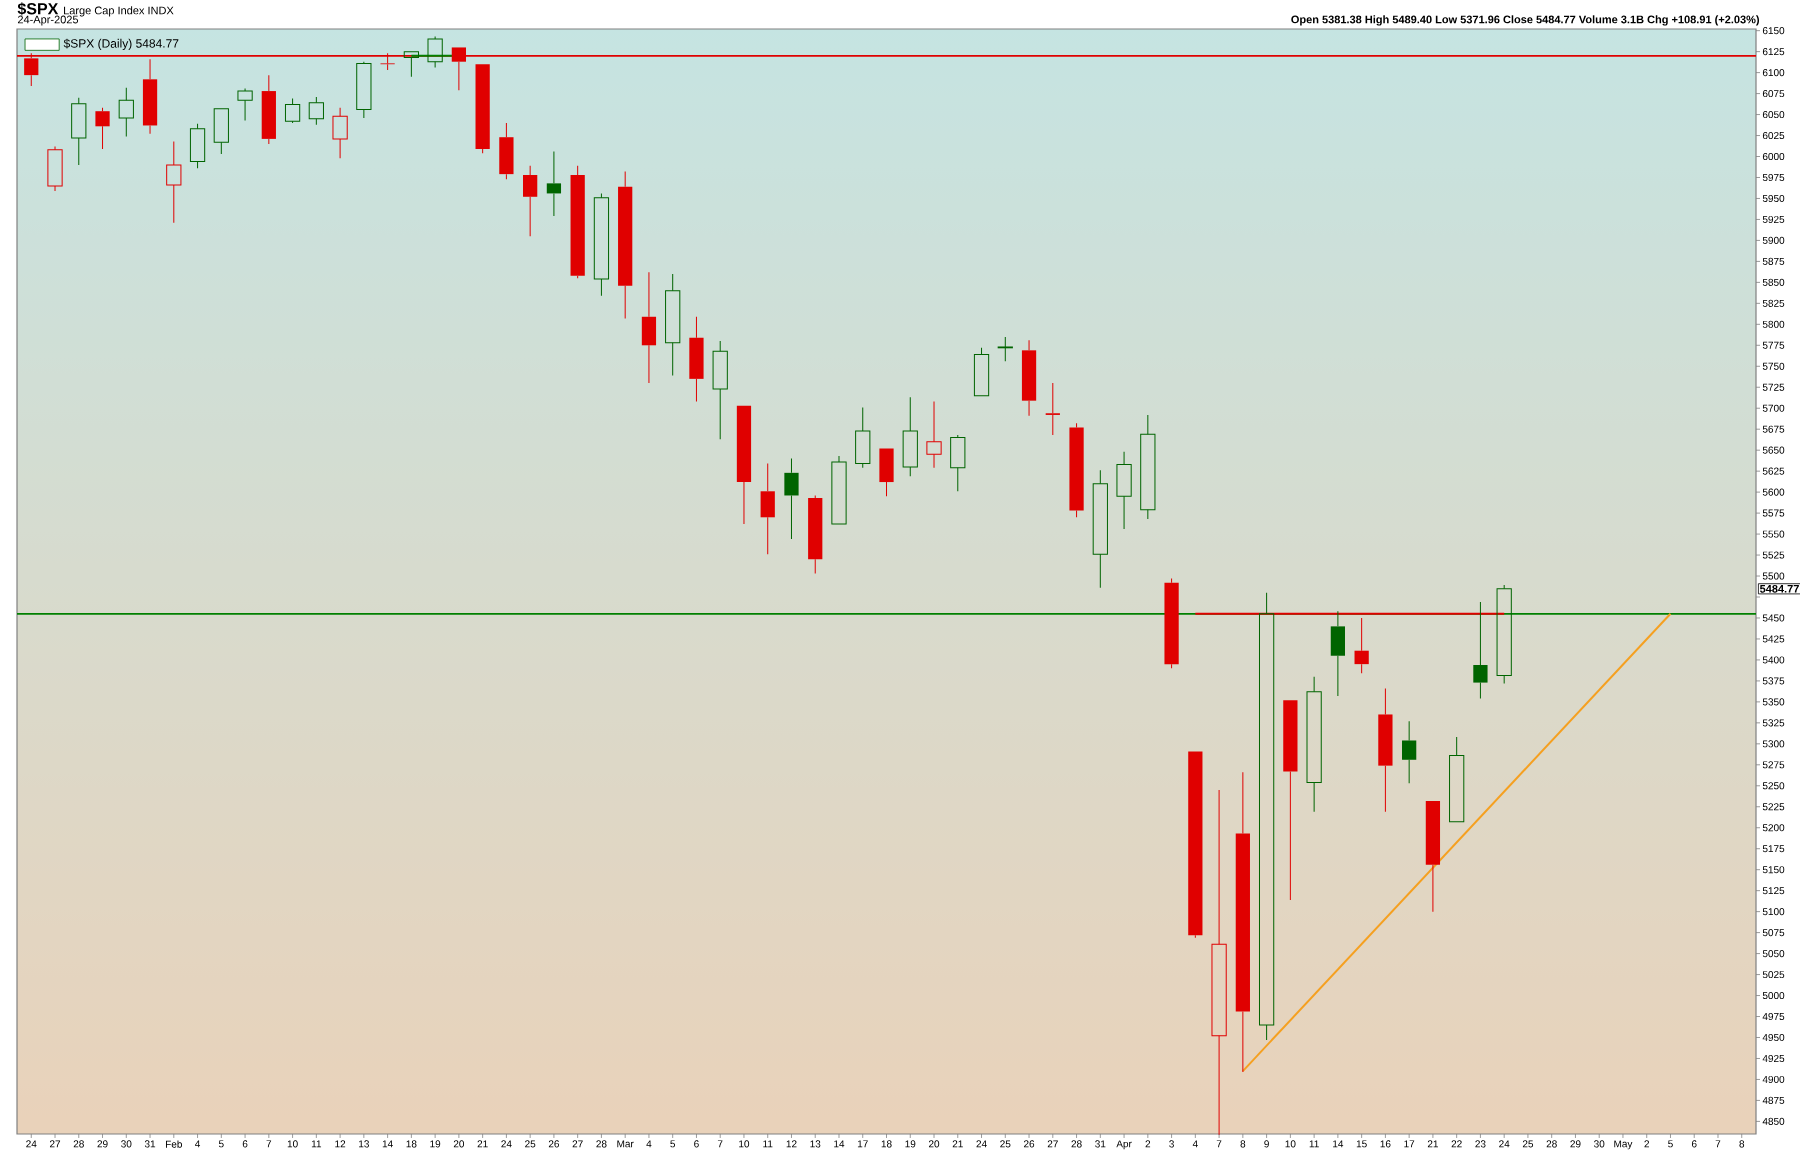 The image size is (1800, 1150). Describe the element at coordinates (1773, 135) in the screenshot. I see `y-tick-label: 6025` at that location.